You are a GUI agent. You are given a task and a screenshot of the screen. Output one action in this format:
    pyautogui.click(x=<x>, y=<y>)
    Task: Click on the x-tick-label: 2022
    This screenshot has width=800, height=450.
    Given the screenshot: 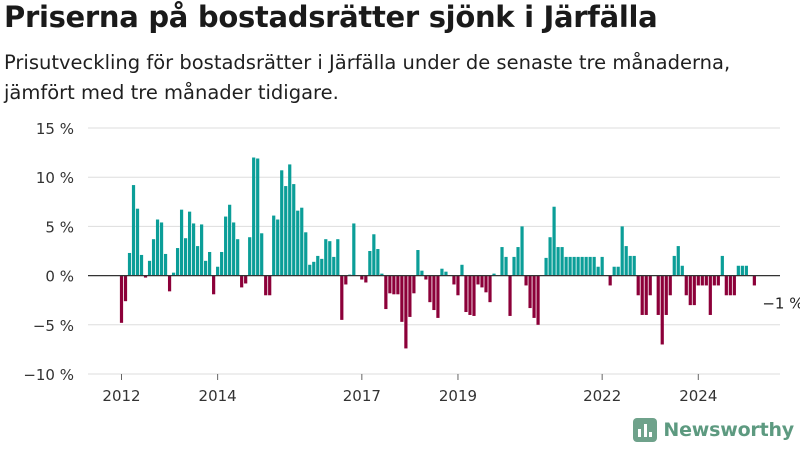 What is the action you would take?
    pyautogui.click(x=602, y=396)
    